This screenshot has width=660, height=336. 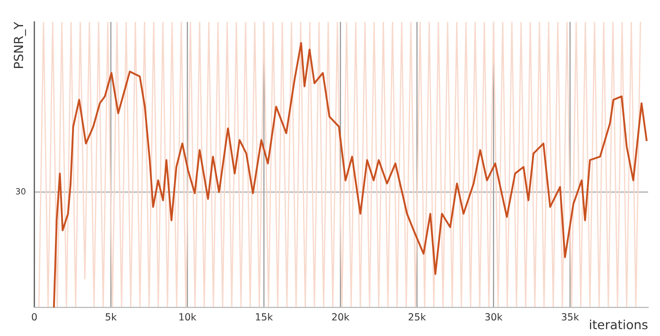 I want to click on x-tick-label: 35k, so click(x=571, y=316).